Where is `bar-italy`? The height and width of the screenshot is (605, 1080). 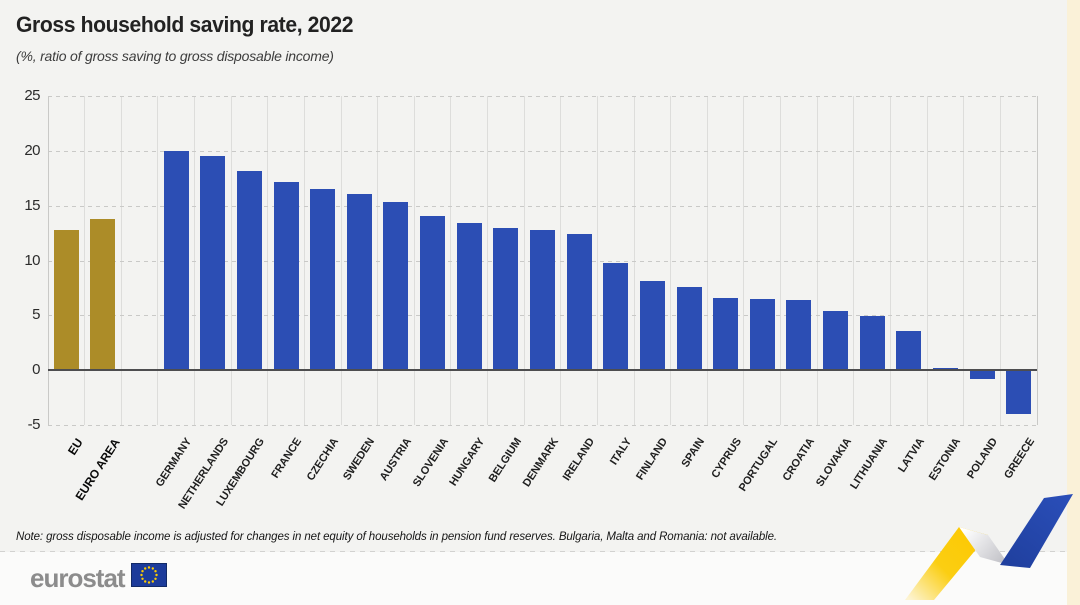 bar-italy is located at coordinates (616, 316).